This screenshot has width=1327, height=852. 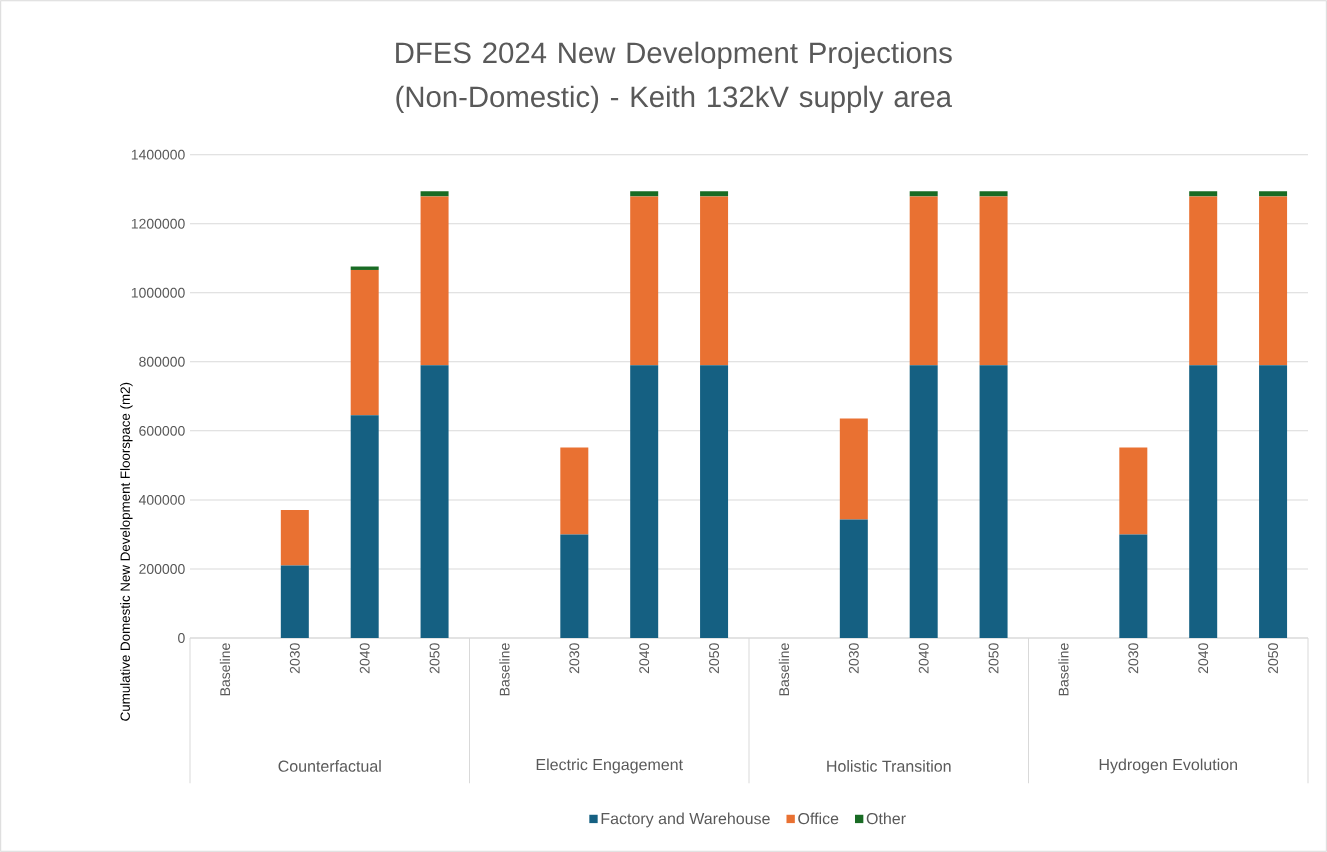 I want to click on legend-label: Factory and Warehouse, so click(x=685, y=820).